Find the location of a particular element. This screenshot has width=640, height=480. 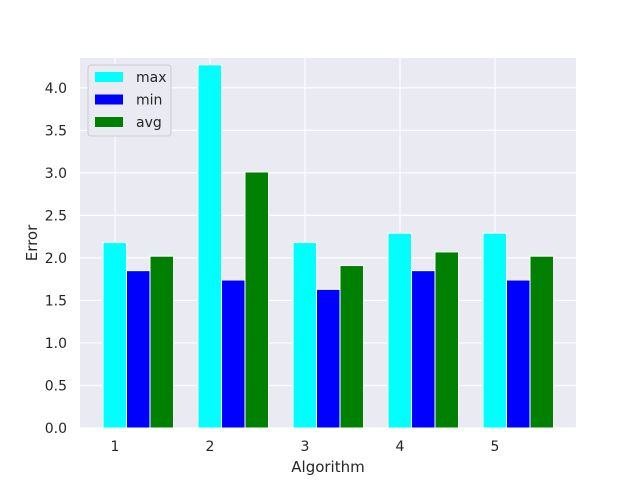

legend-label-min: min is located at coordinates (149, 101).